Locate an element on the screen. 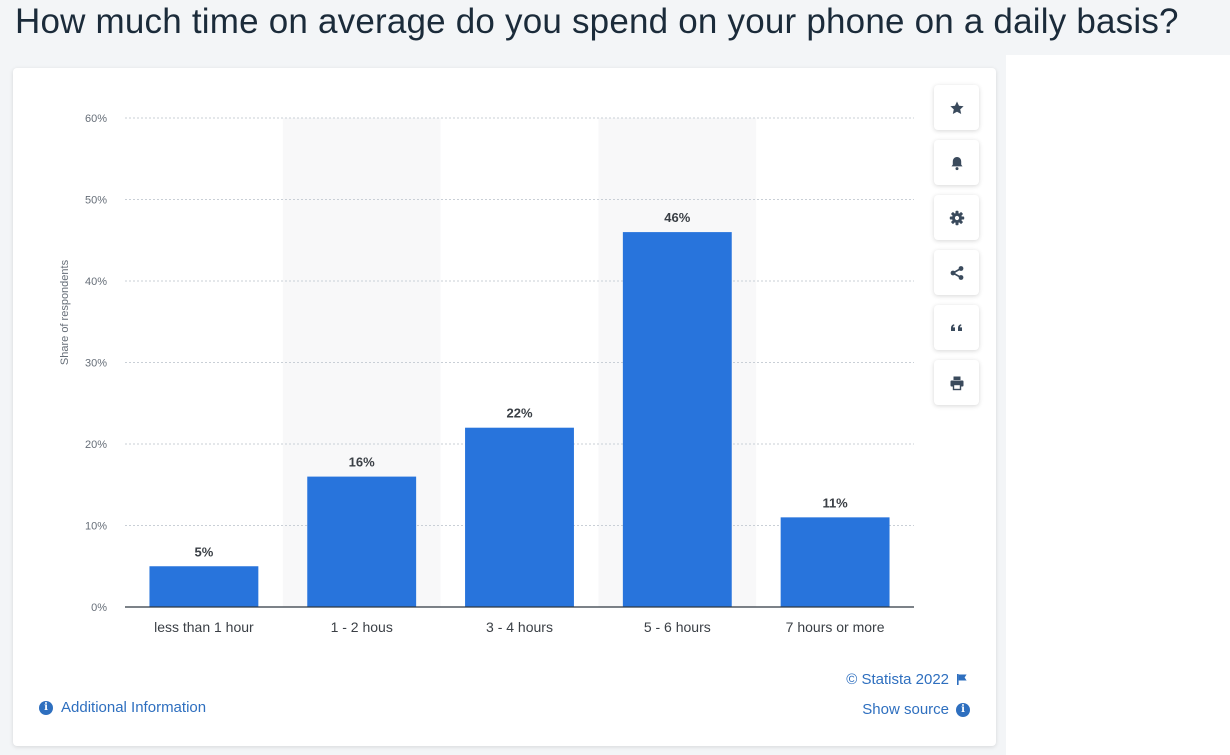  additional-information-label: Additional Information is located at coordinates (134, 707).